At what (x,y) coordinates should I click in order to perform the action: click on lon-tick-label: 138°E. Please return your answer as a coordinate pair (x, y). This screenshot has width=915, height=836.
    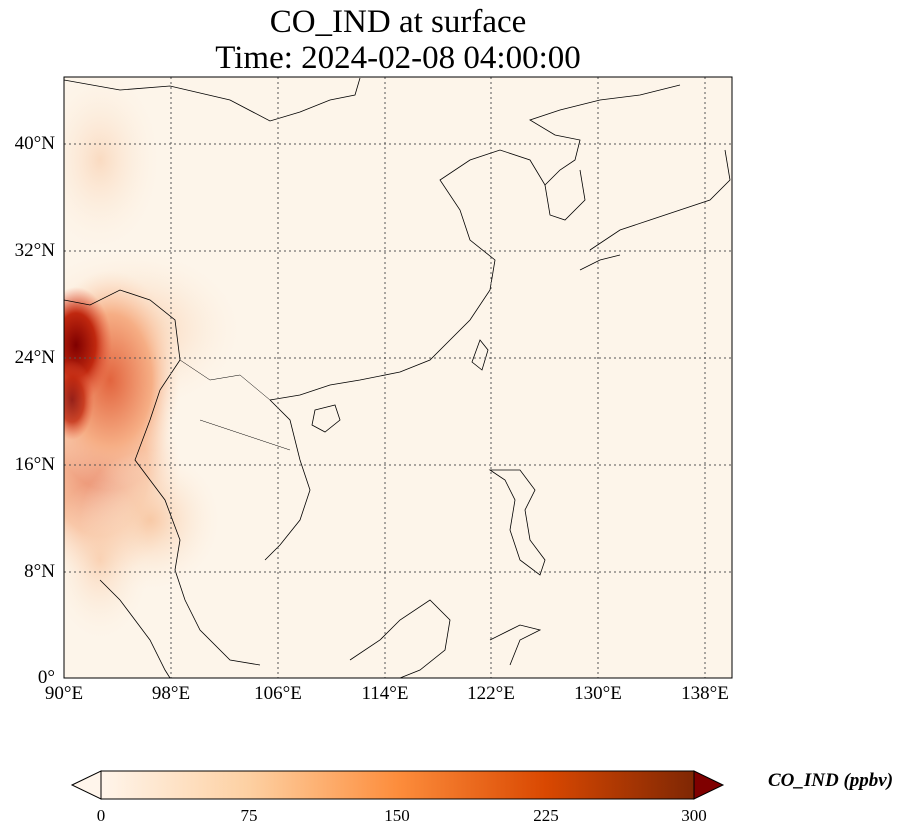
    Looking at the image, I should click on (705, 693).